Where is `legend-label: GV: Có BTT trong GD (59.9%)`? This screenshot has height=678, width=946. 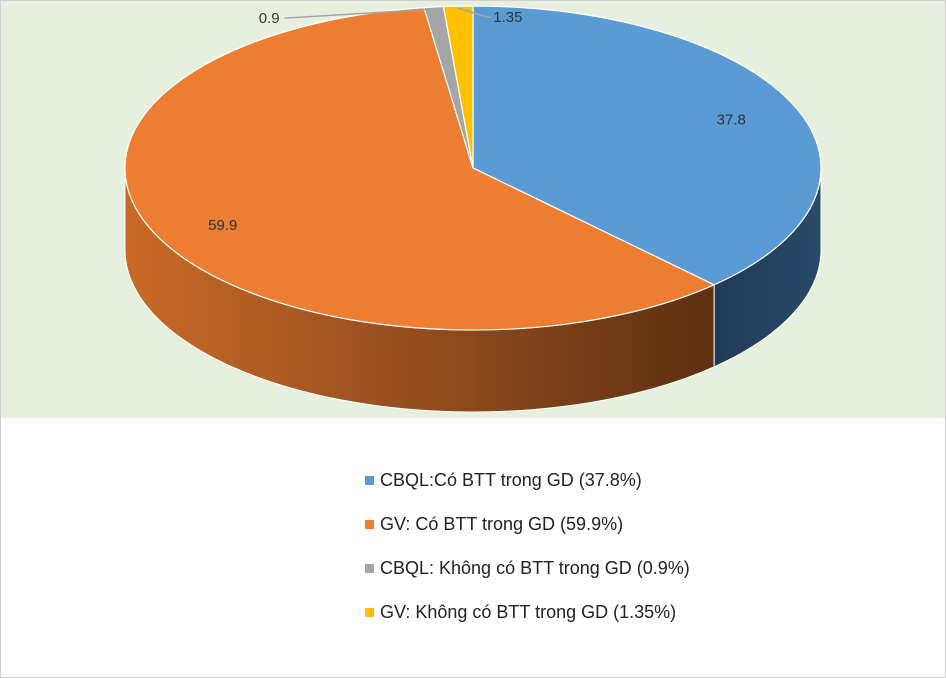 legend-label: GV: Có BTT trong GD (59.9%) is located at coordinates (502, 523).